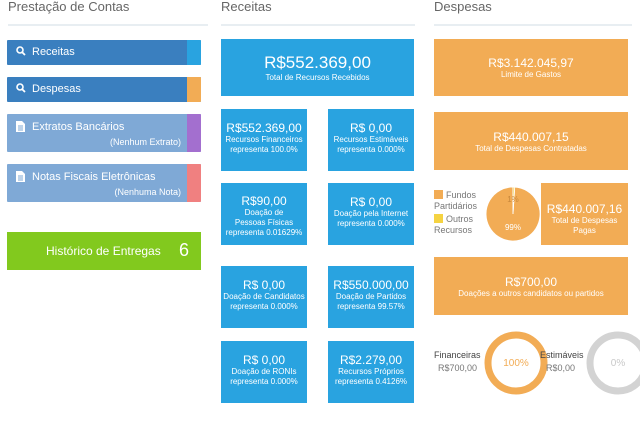  I want to click on receita-tile-label: Doação de Candidatos, so click(264, 296).